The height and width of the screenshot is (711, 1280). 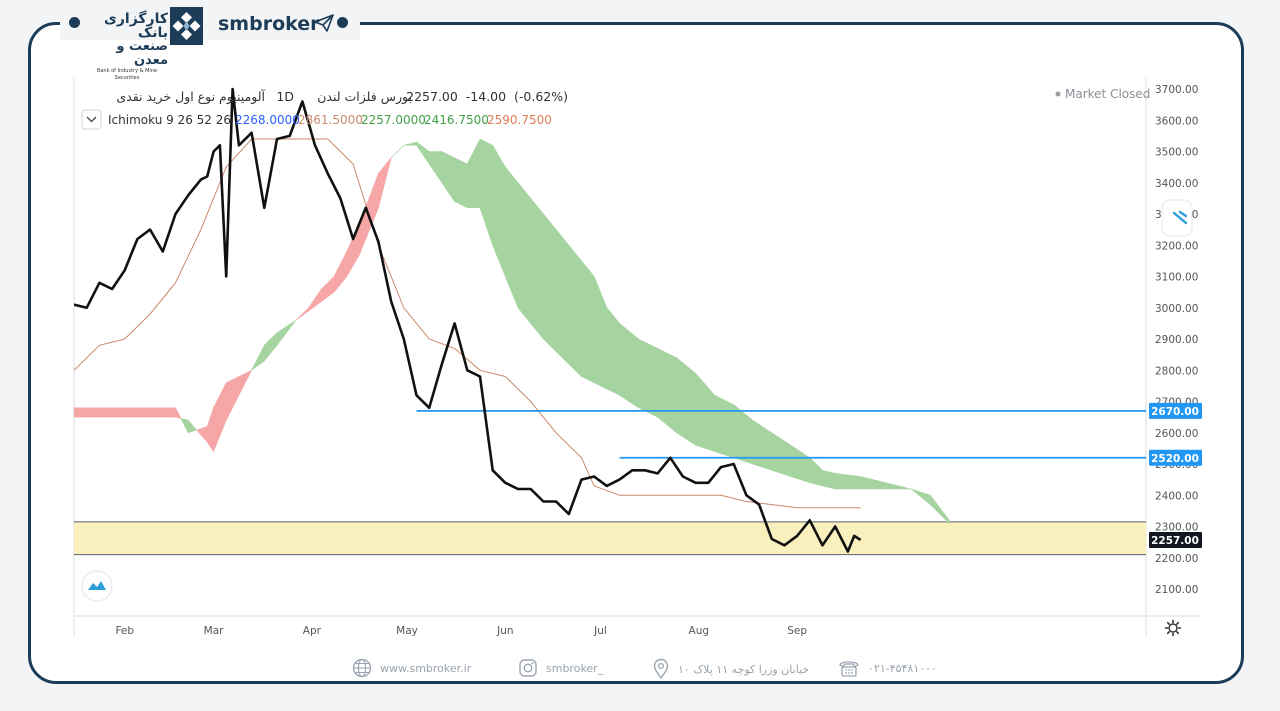 I want to click on horizontal-levels, so click(x=781, y=434).